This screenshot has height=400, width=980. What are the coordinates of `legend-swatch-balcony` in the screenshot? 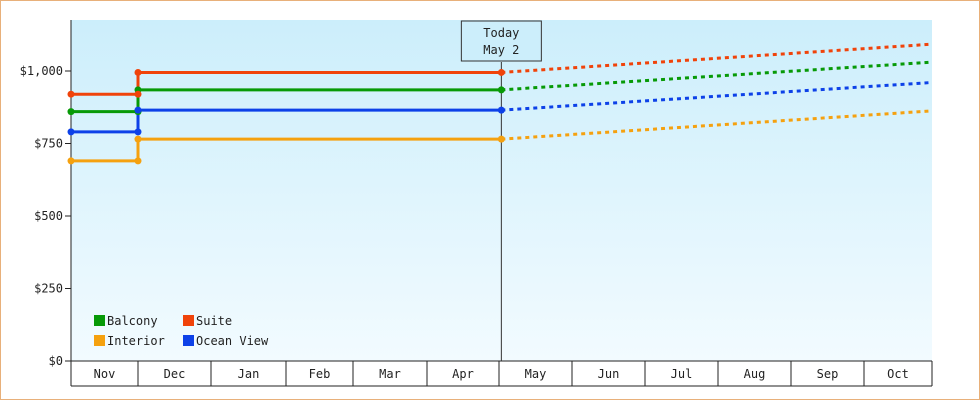 It's located at (99, 320).